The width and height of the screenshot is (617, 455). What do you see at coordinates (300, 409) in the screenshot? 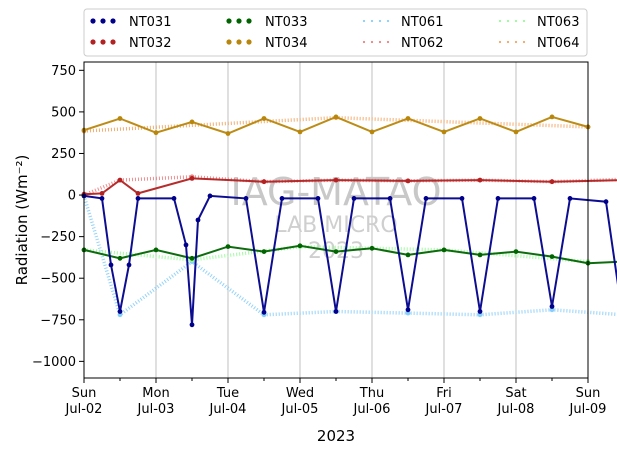
I see `x-tick-label: Jul-05` at bounding box center [300, 409].